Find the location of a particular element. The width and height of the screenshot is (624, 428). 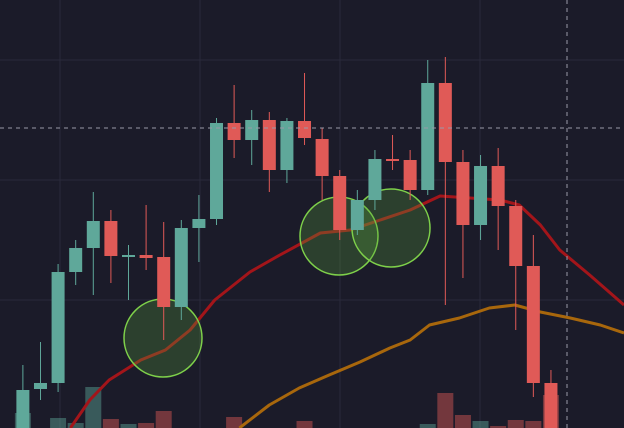

highlight-circle is located at coordinates (163, 338).